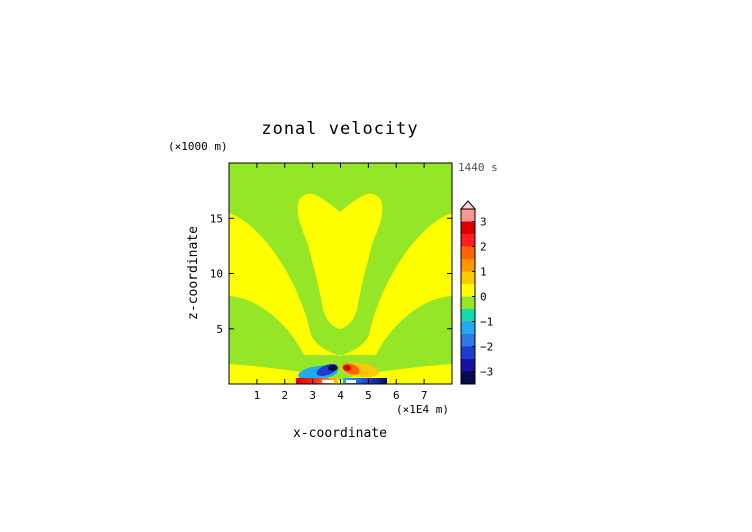 Image resolution: width=752 pixels, height=532 pixels. I want to click on colorbar-tick-label: −1, so click(486, 322).